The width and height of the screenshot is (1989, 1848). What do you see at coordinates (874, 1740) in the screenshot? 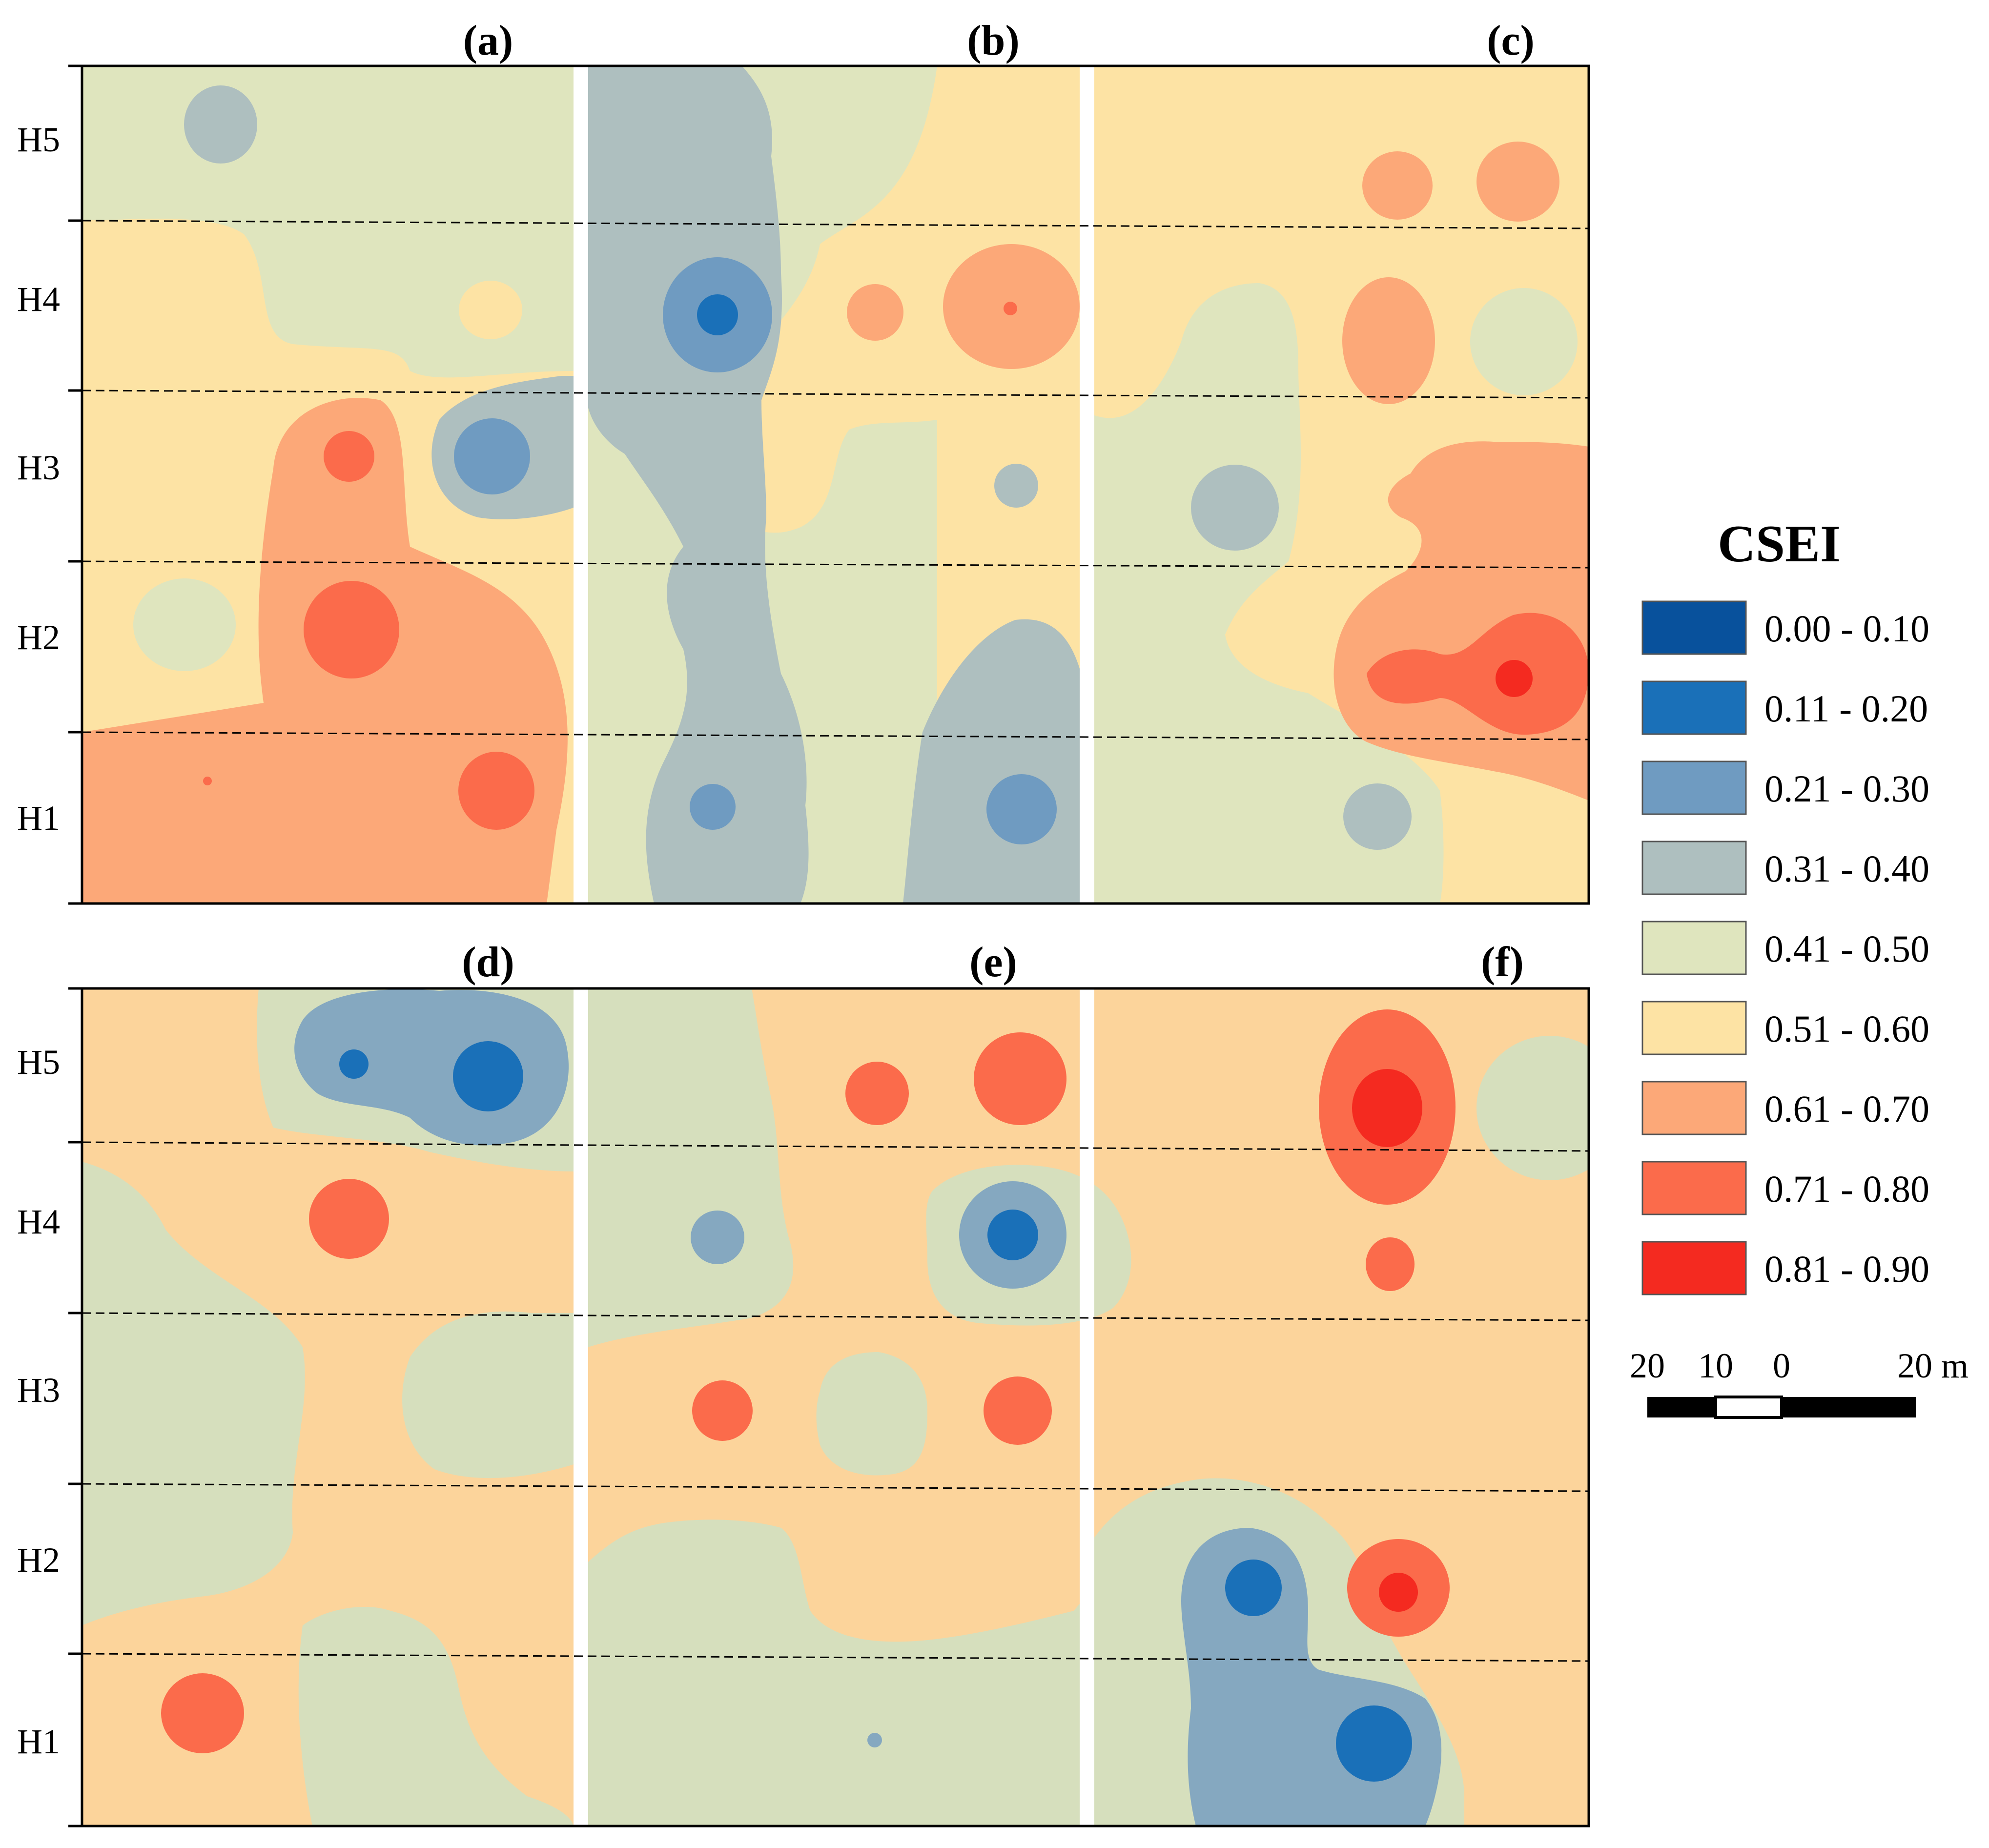
I see `e-blue-dot` at bounding box center [874, 1740].